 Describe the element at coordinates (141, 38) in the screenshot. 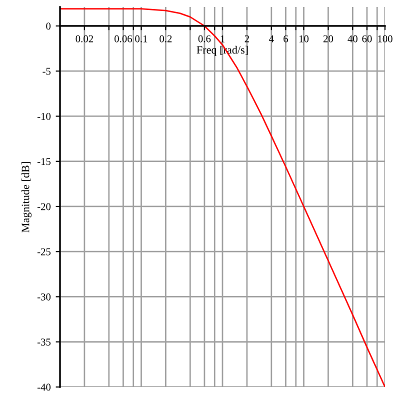

I see `x-tick-label: 0.1` at that location.